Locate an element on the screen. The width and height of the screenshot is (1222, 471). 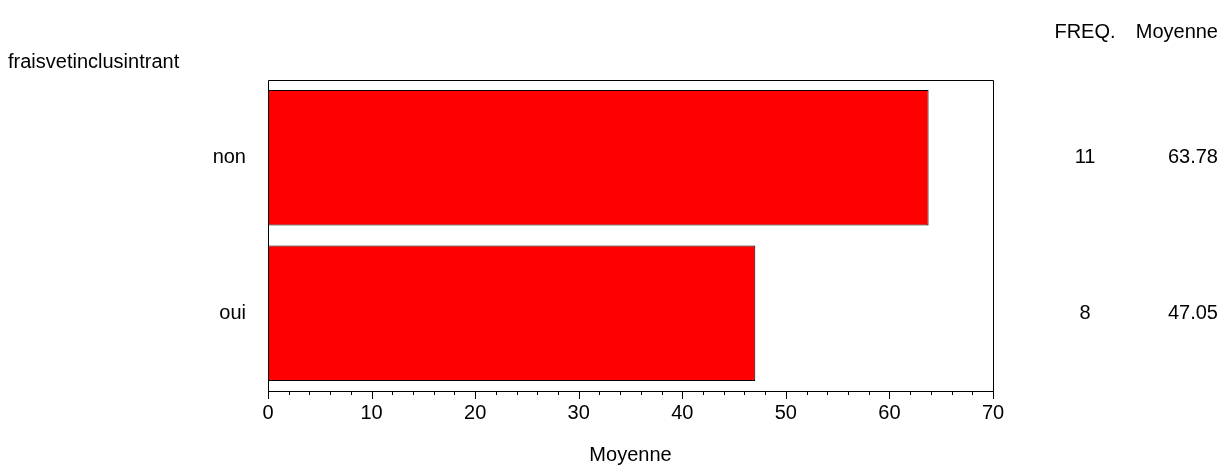
x-tick-label: 50 is located at coordinates (785, 411).